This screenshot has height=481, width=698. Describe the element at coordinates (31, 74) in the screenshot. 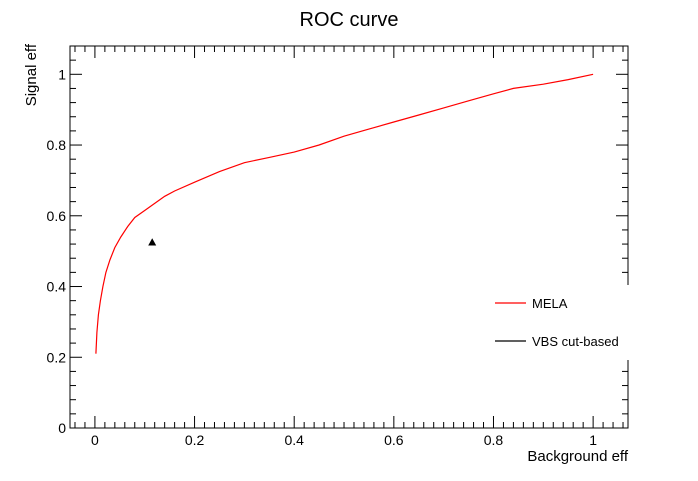

I see `y-axis-label: Signal eff` at that location.